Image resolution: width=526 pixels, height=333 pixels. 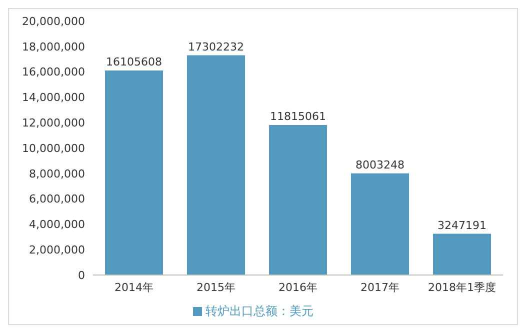 What do you see at coordinates (53, 148) in the screenshot?
I see `y-tick-label: 10,000,000` at bounding box center [53, 148].